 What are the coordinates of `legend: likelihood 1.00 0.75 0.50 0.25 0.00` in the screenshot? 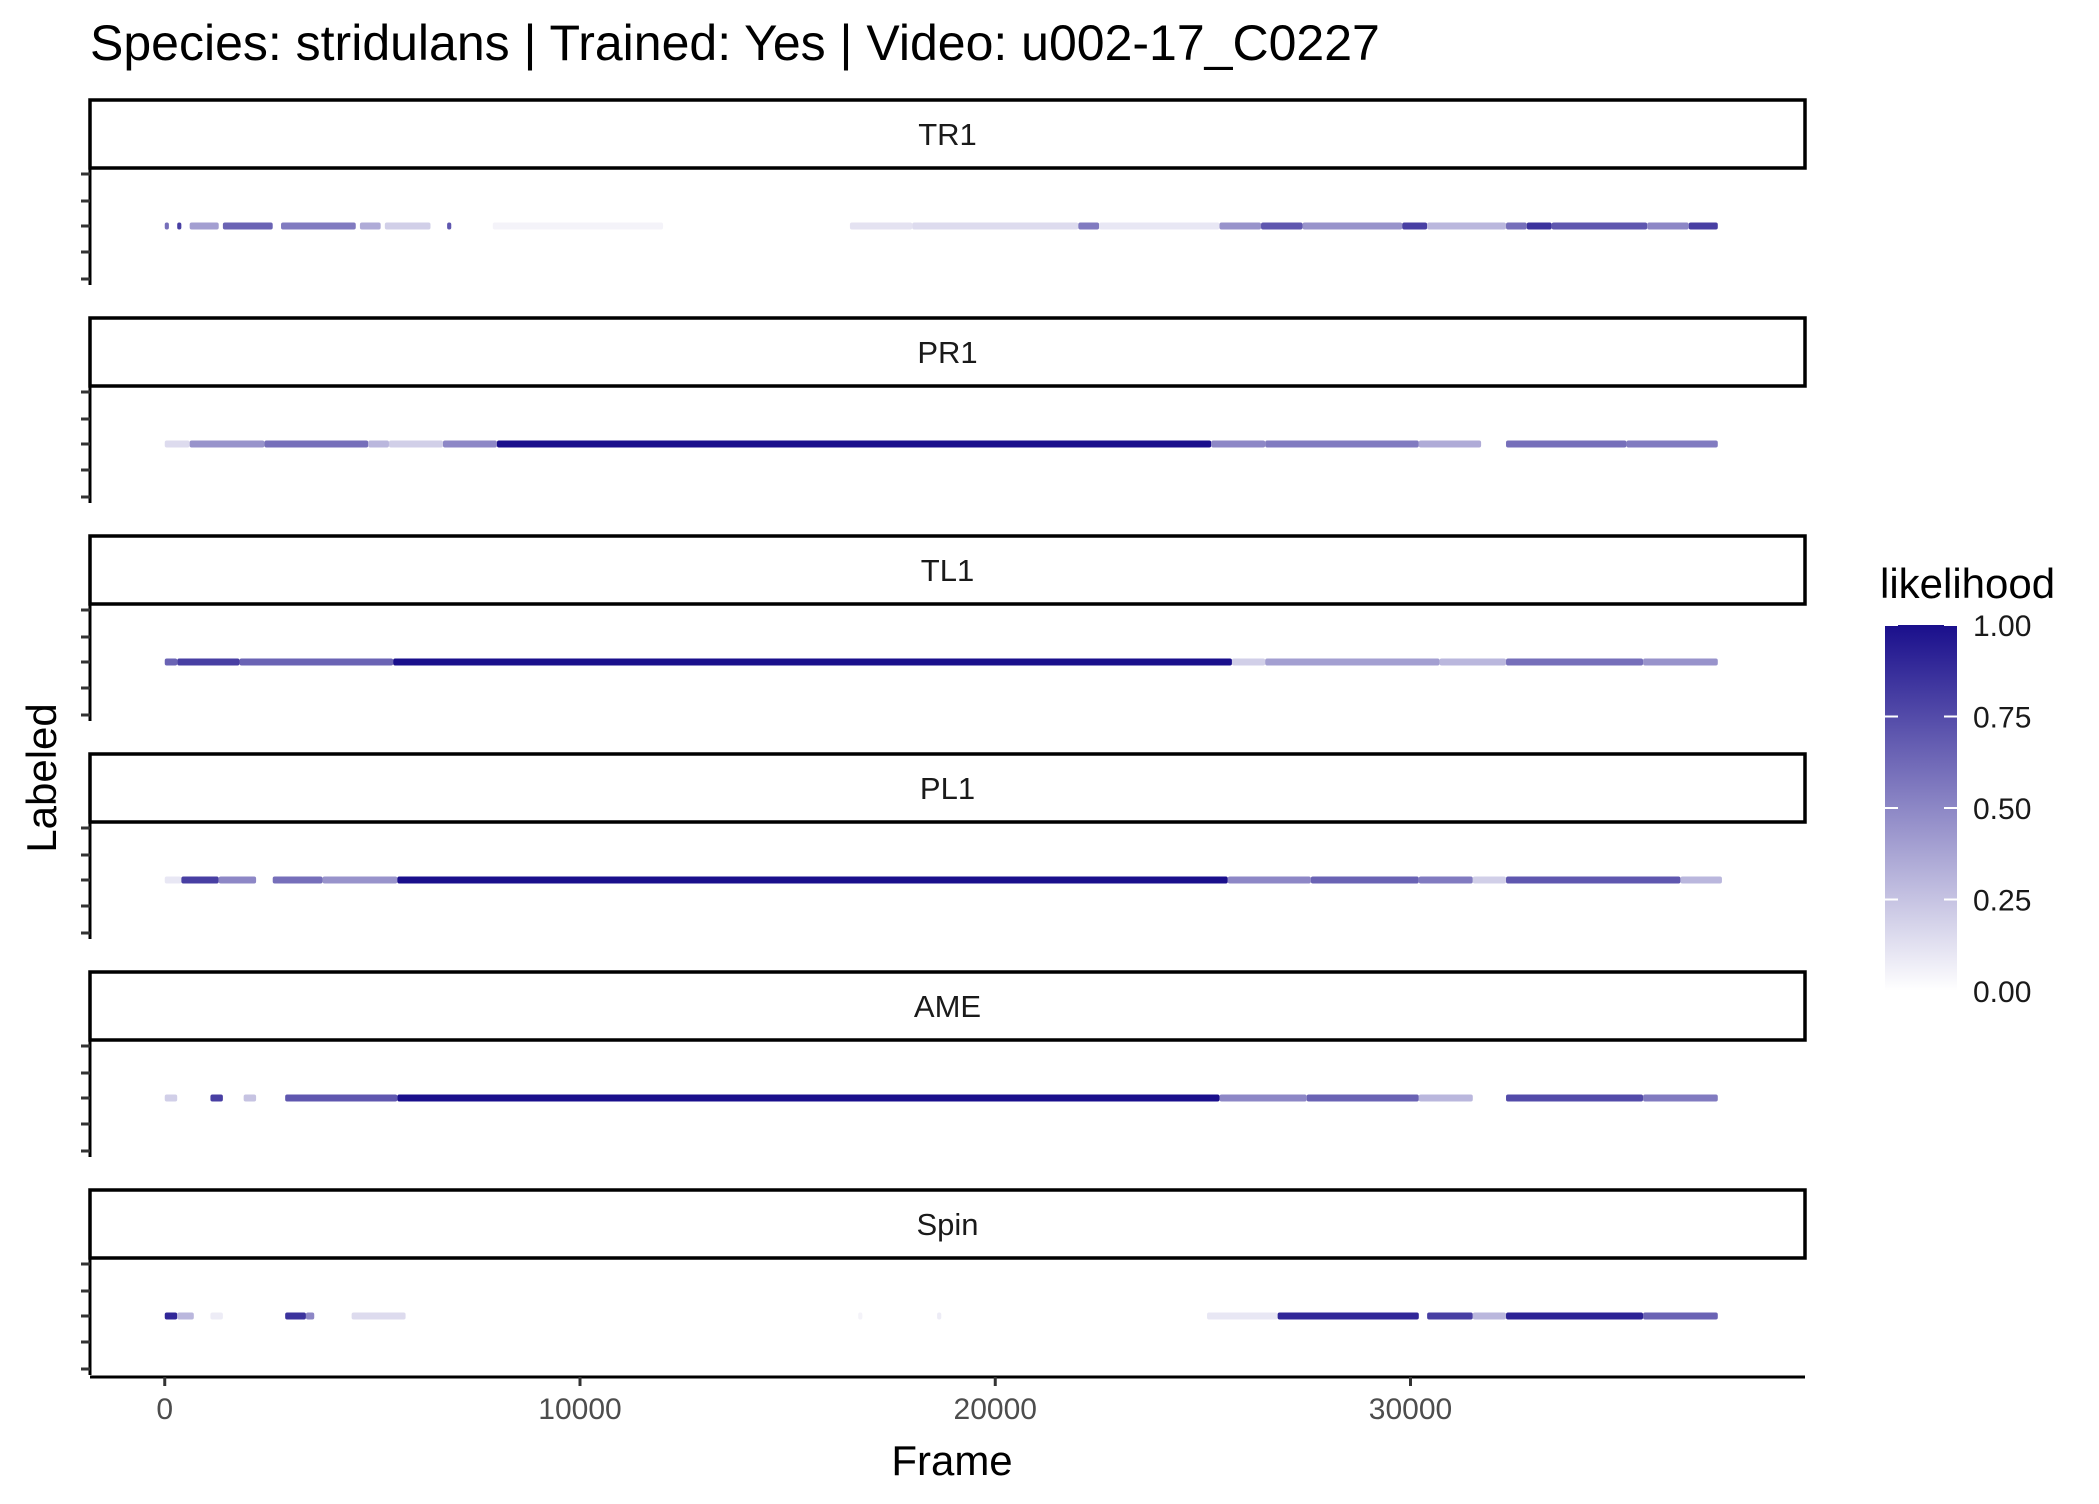 It's located at (1967, 784).